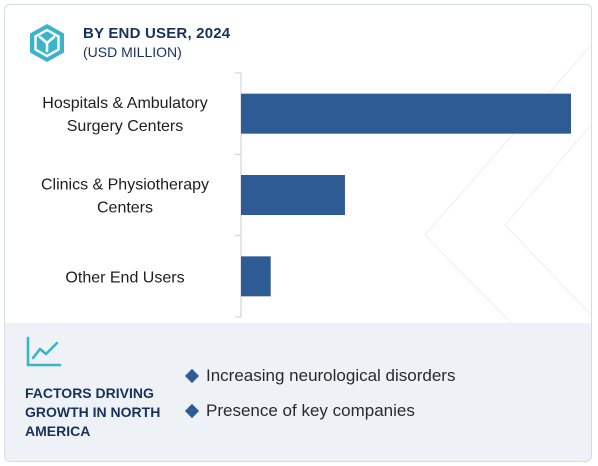  Describe the element at coordinates (47, 43) in the screenshot. I see `hexagon-logo-icon` at that location.